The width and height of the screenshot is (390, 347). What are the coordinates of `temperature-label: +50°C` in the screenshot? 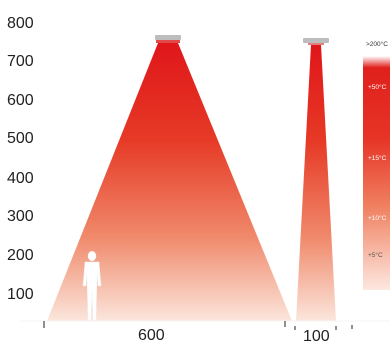 It's located at (377, 87).